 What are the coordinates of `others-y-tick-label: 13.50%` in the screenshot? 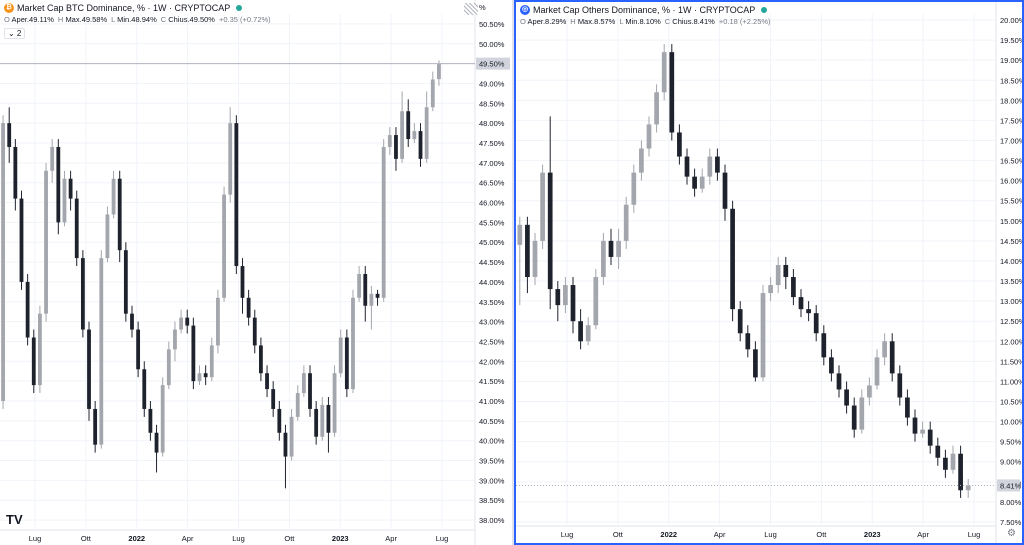 It's located at (1011, 281).